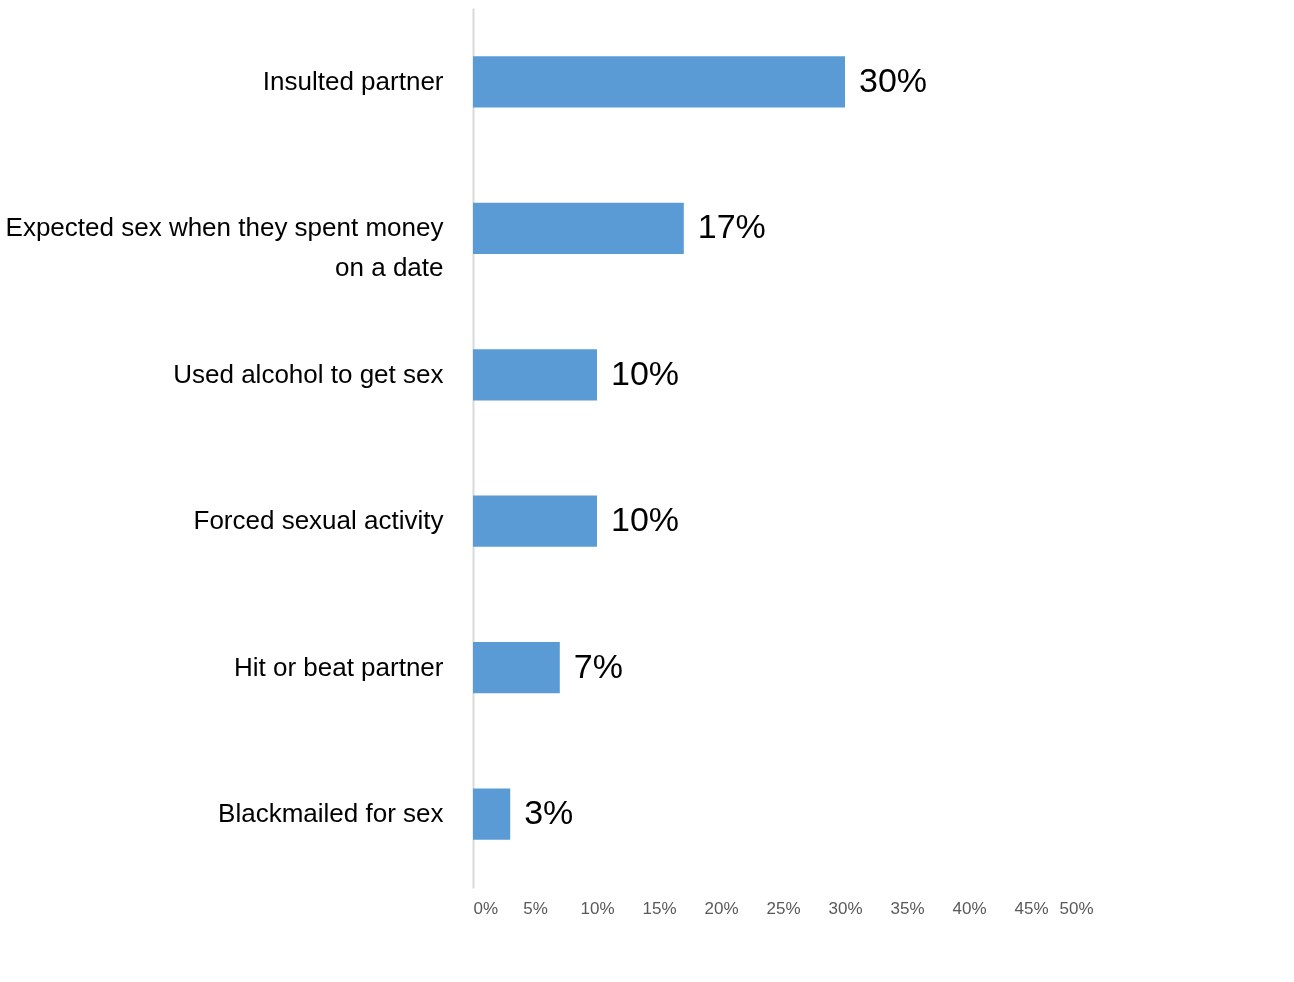 This screenshot has width=1294, height=982. Describe the element at coordinates (731, 226) in the screenshot. I see `data-label: 17%` at that location.